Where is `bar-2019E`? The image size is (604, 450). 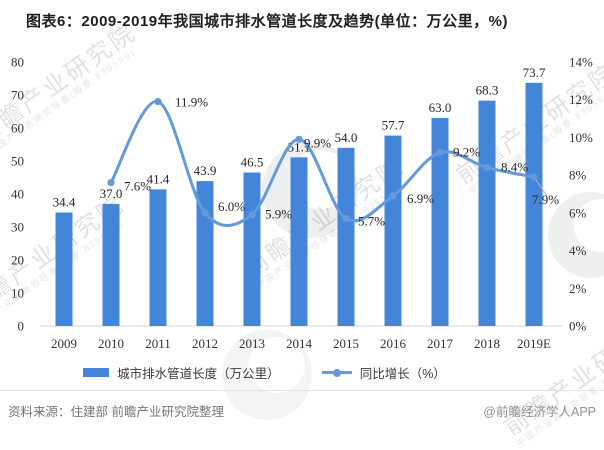 bar-2019E is located at coordinates (534, 204).